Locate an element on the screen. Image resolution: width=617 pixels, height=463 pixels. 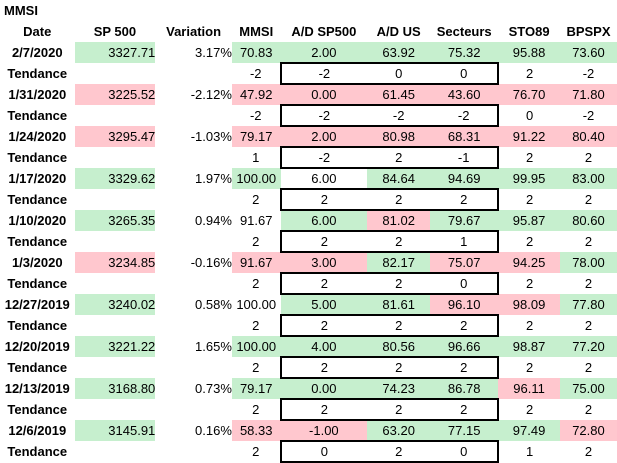
sp500-cell: 3234.85 is located at coordinates (115, 262).